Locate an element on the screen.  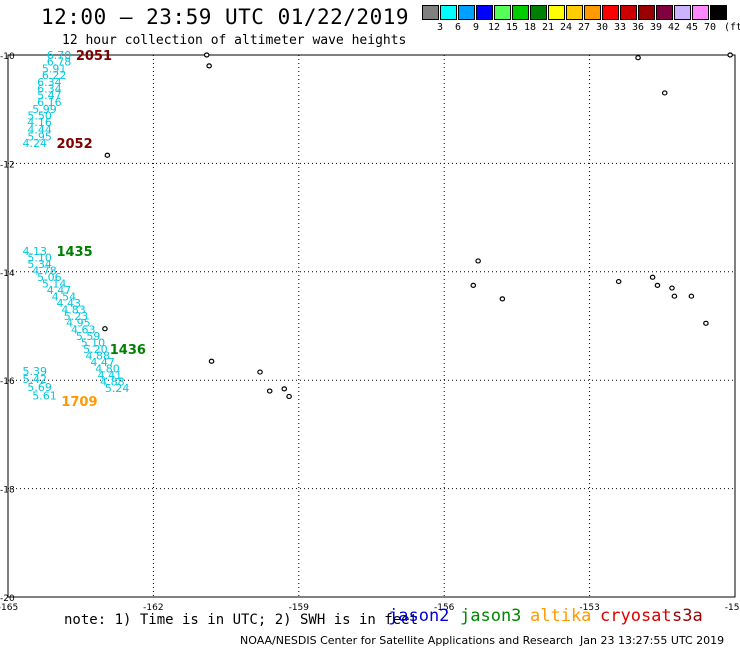
wave-height-value: 5.39 is located at coordinates (35, 371).